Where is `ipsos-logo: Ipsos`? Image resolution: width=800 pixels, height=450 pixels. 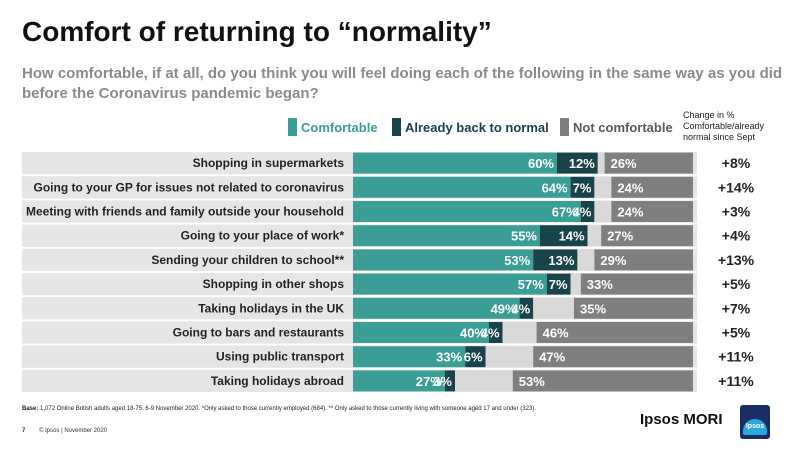
ipsos-logo: Ipsos is located at coordinates (755, 422).